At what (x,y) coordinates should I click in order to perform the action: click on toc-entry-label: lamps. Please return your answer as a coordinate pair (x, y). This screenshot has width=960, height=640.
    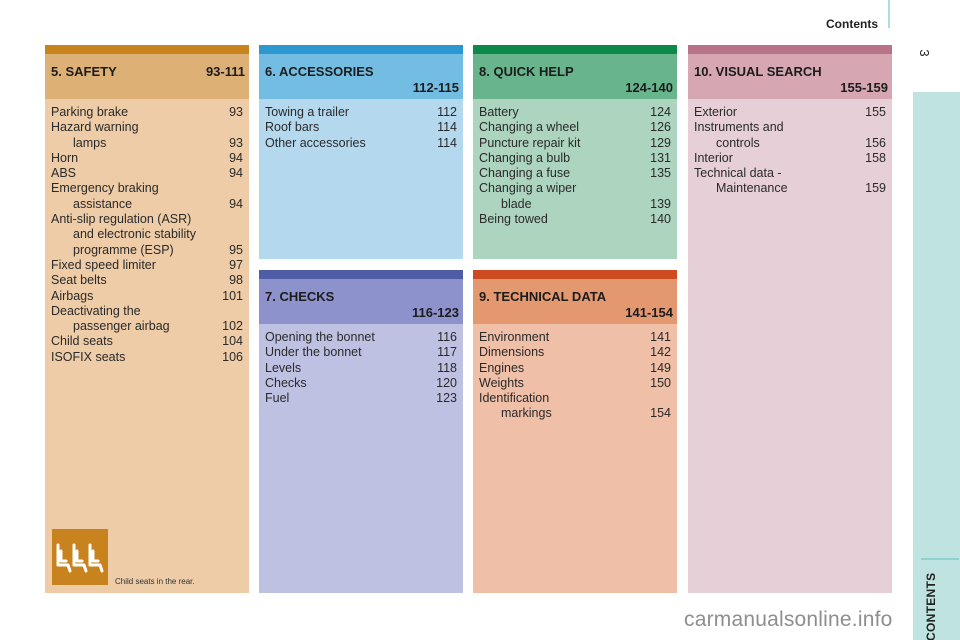
    Looking at the image, I should click on (90, 142).